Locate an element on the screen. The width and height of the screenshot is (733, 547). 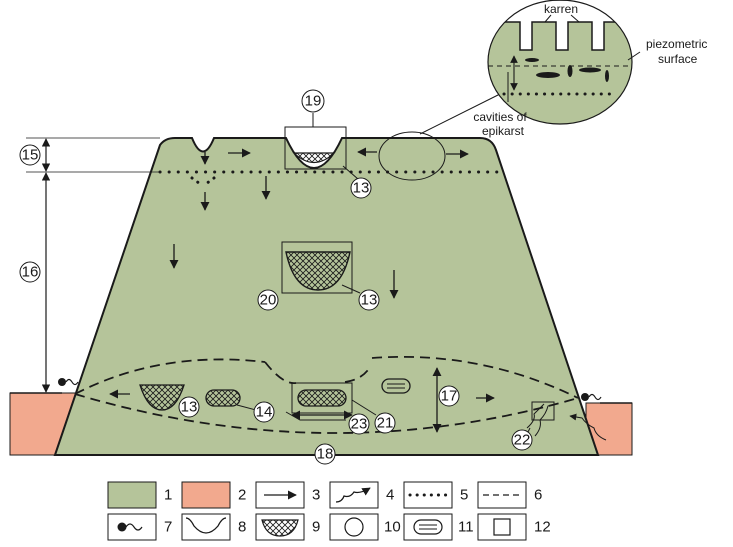
label-15: 15 is located at coordinates (30, 155).